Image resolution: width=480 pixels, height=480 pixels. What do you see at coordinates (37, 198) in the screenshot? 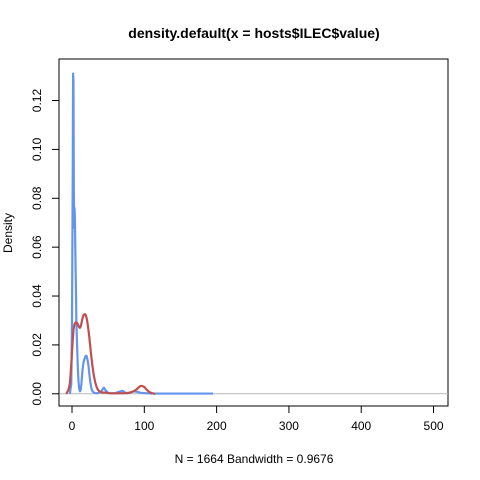
I see `y-tick-label: 0.08` at bounding box center [37, 198].